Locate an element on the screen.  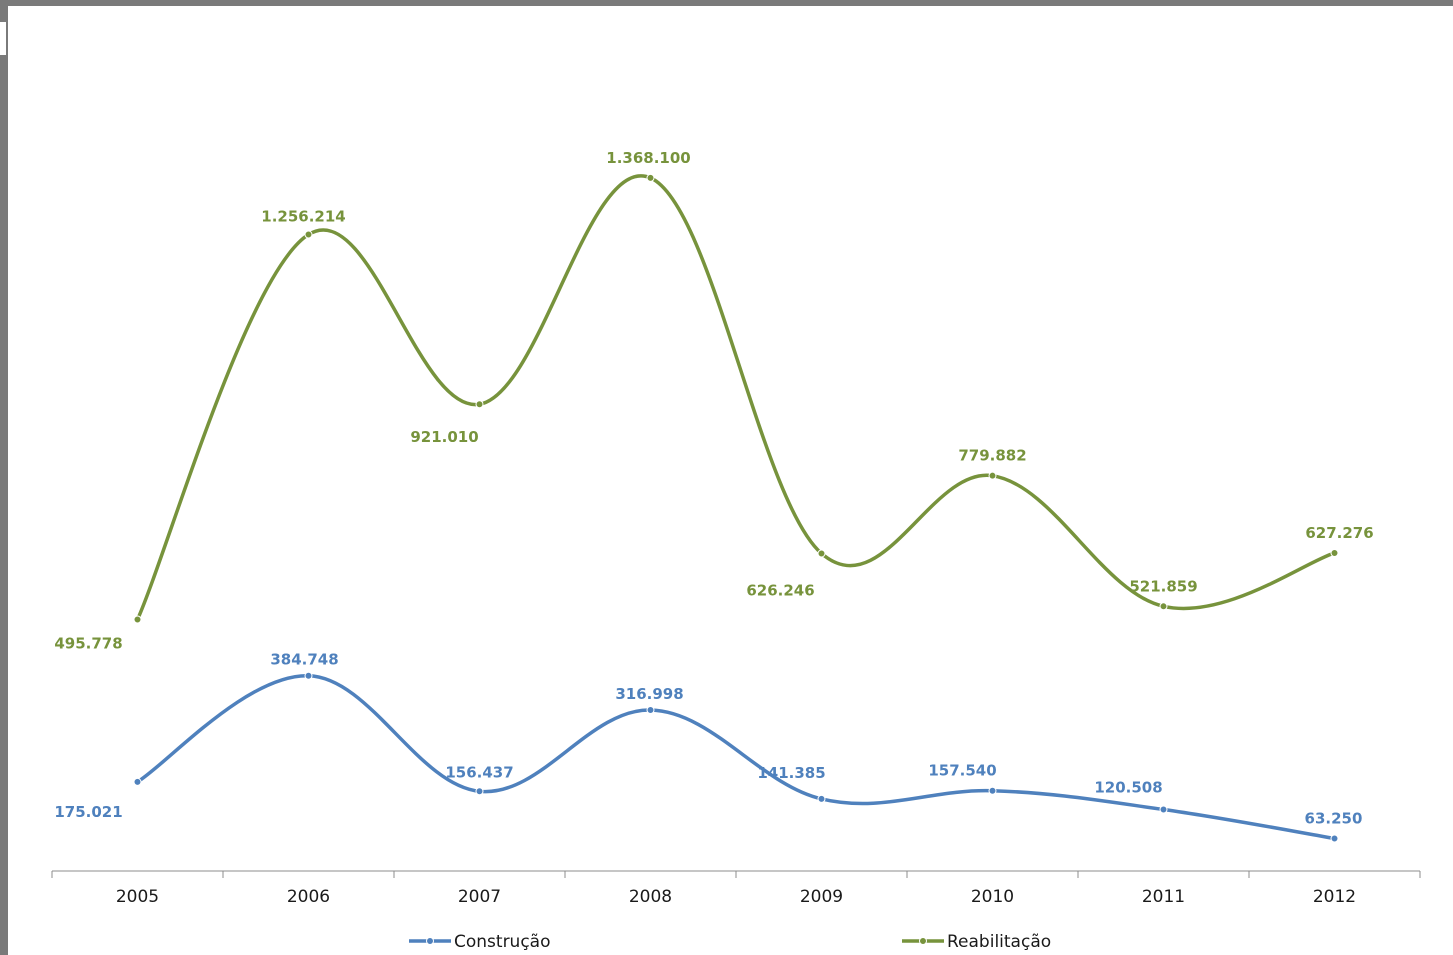
x-tick-label: 2010 is located at coordinates (992, 897).